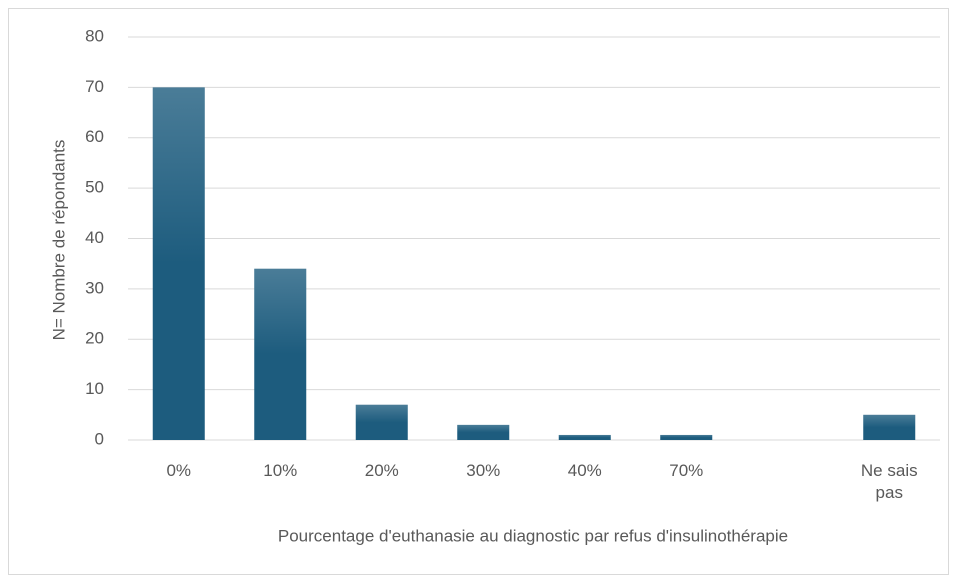 The image size is (956, 579). Describe the element at coordinates (381, 470) in the screenshot. I see `x-tick-label: 20%` at that location.